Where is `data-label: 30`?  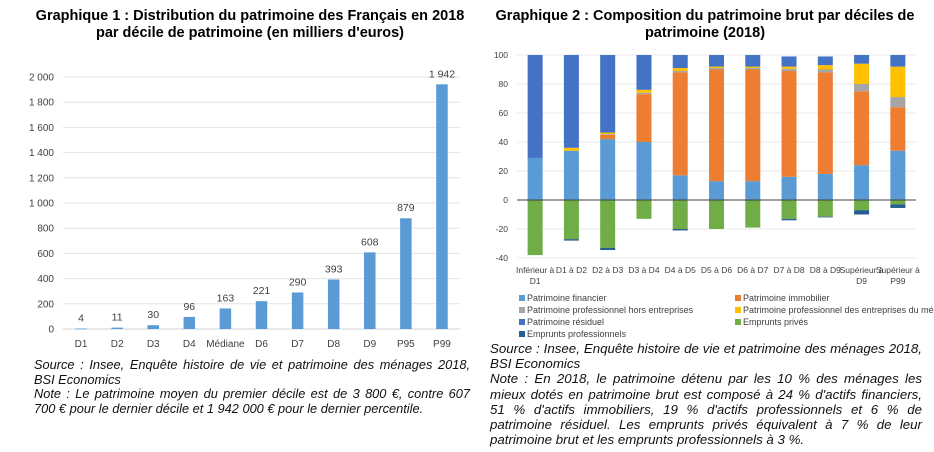
data-label: 30 is located at coordinates (153, 315).